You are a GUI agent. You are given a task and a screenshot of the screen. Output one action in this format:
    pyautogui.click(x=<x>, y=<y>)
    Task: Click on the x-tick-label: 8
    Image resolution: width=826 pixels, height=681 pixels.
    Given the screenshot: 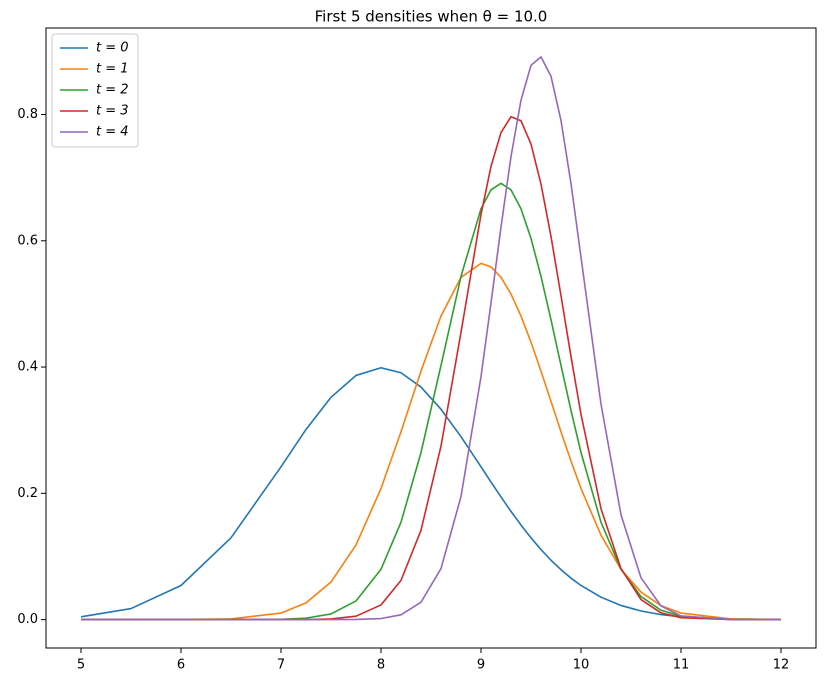 What is the action you would take?
    pyautogui.click(x=381, y=665)
    